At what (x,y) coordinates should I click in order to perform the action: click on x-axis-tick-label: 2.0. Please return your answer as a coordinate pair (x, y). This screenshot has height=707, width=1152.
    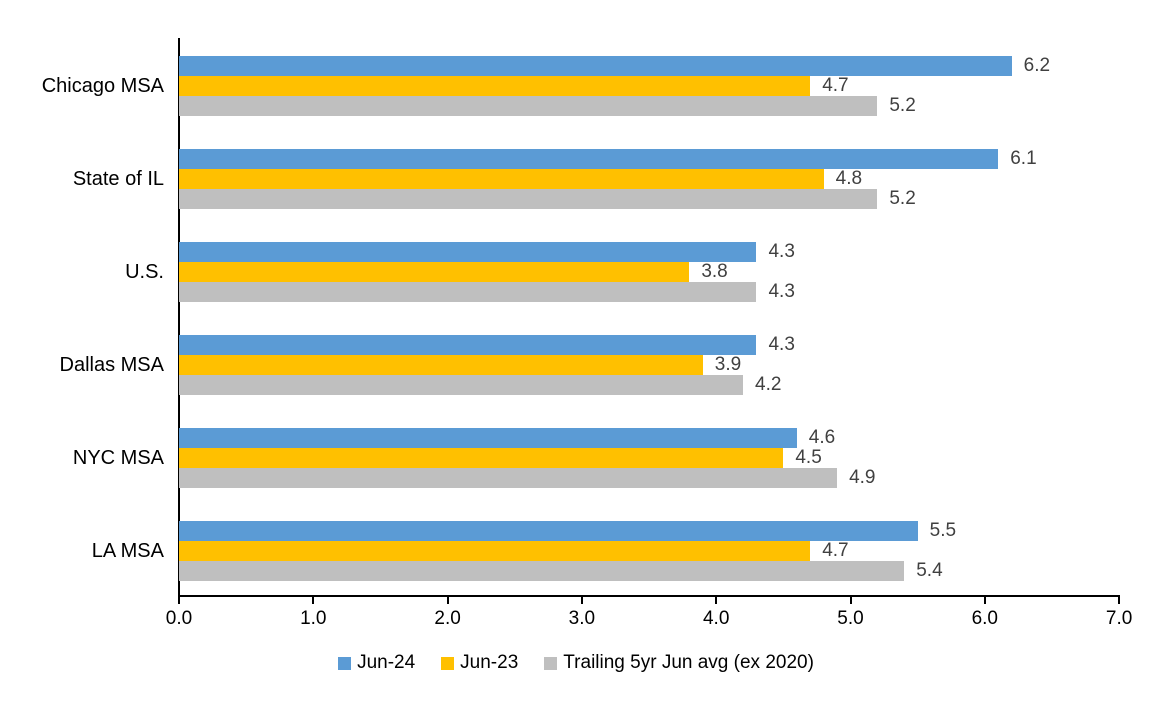
    Looking at the image, I should click on (447, 618).